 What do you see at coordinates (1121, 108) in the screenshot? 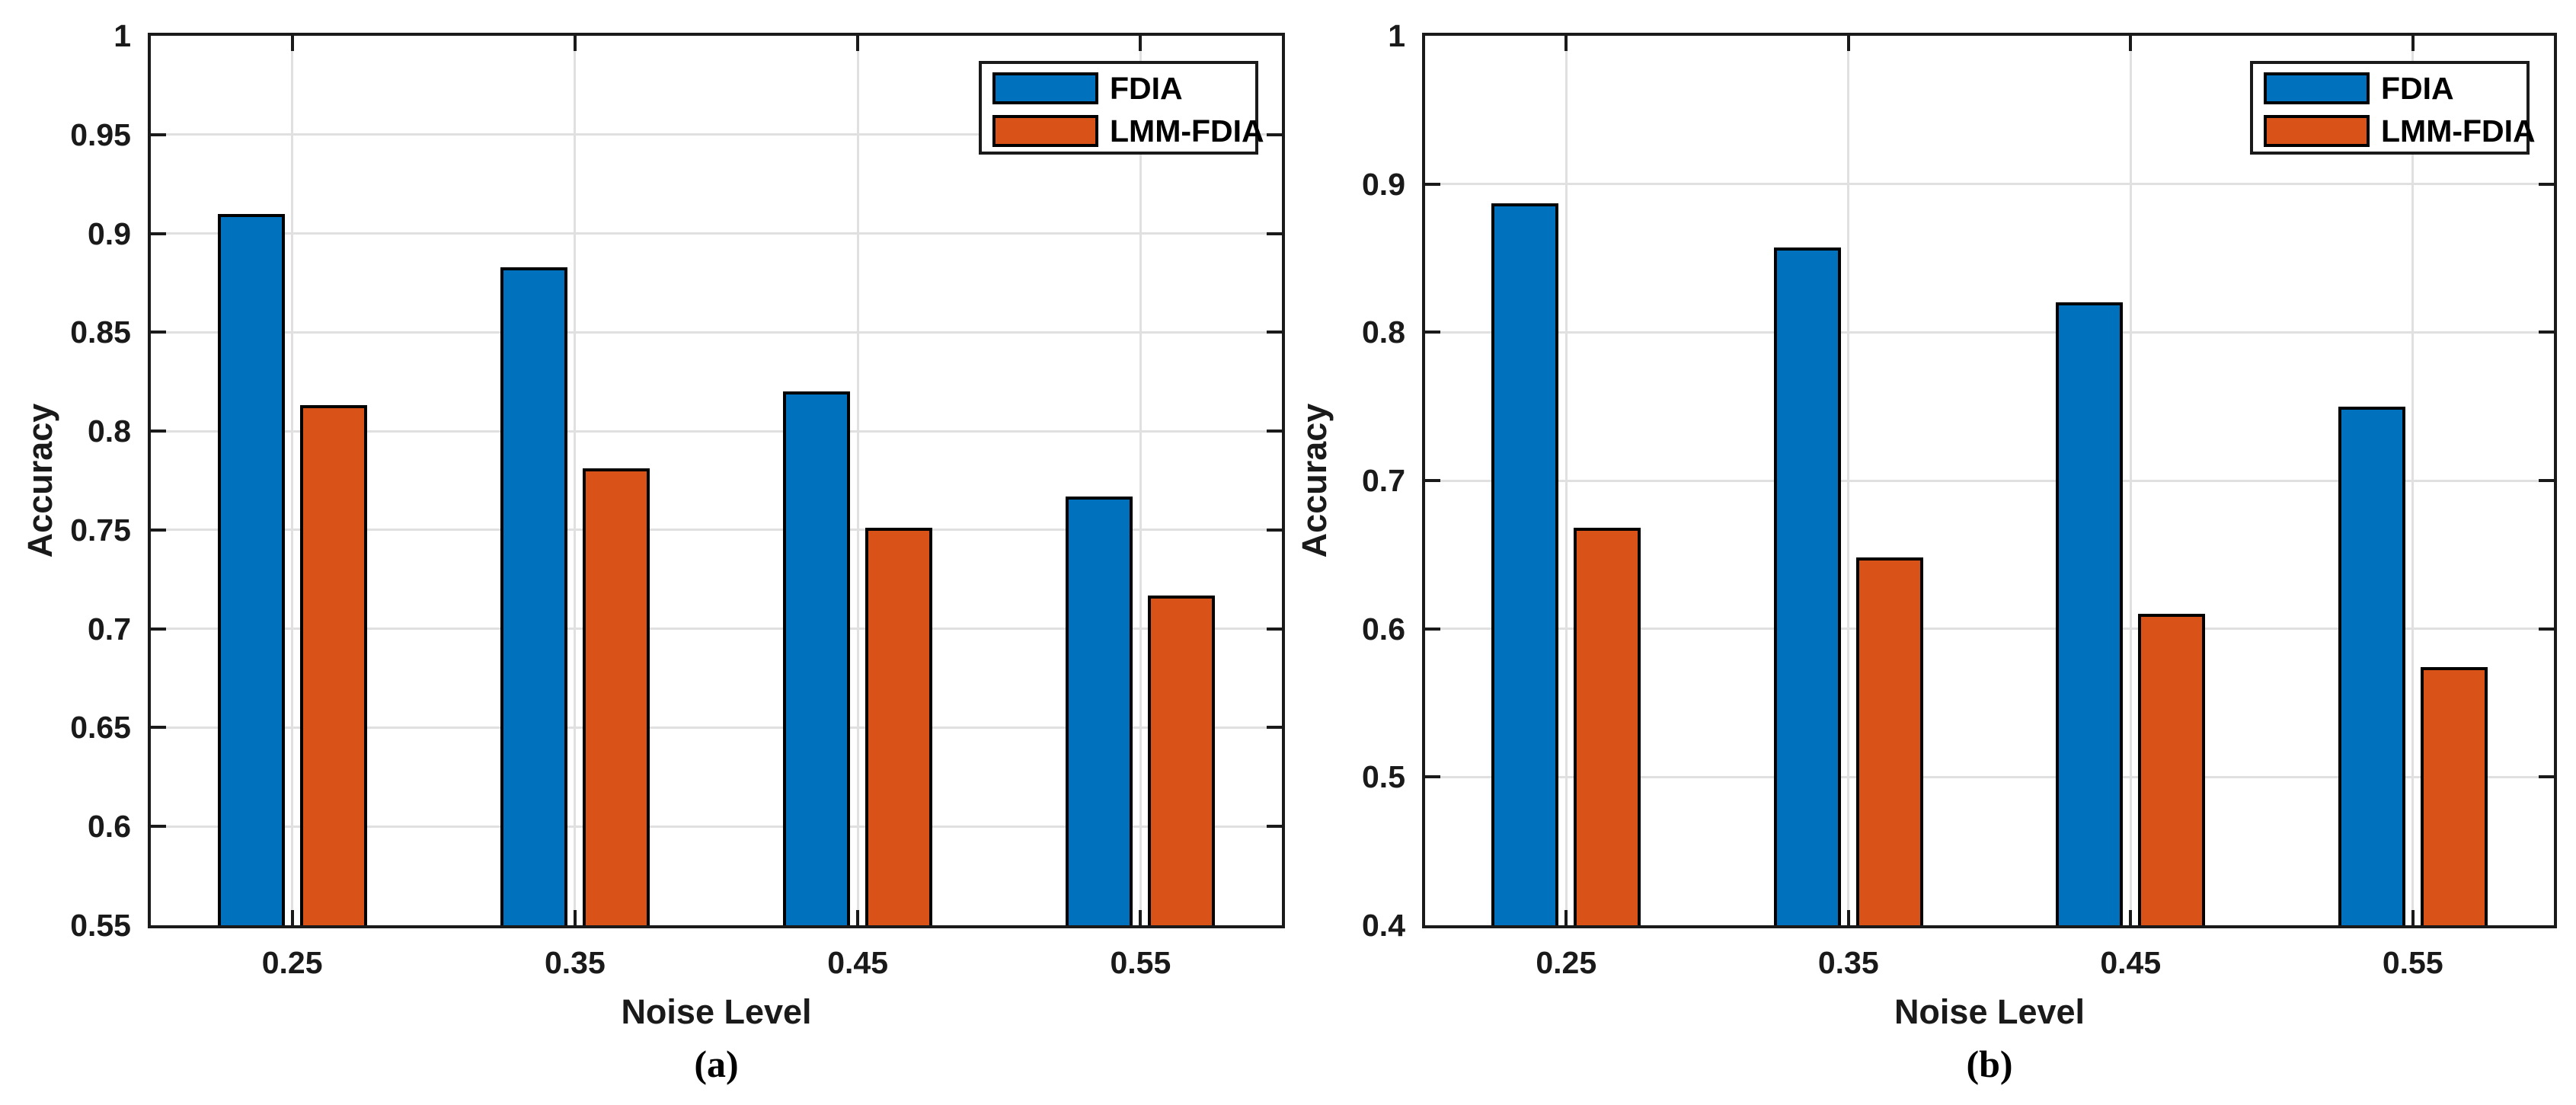
I see `legend-a: FDIA LMM-FDIA` at bounding box center [1121, 108].